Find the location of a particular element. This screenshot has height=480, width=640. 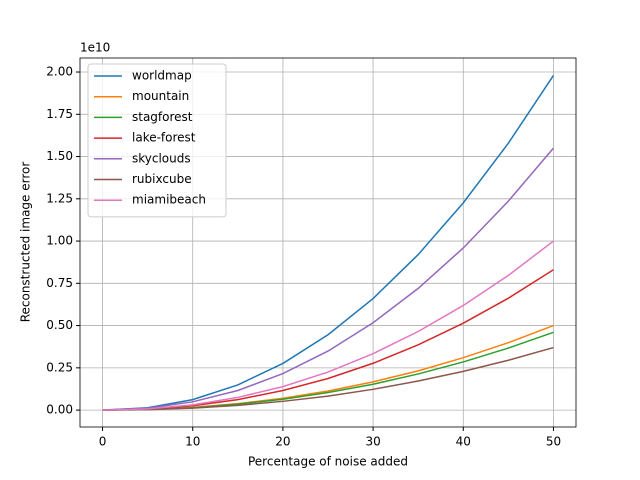

legend-label: worldmap is located at coordinates (162, 76).